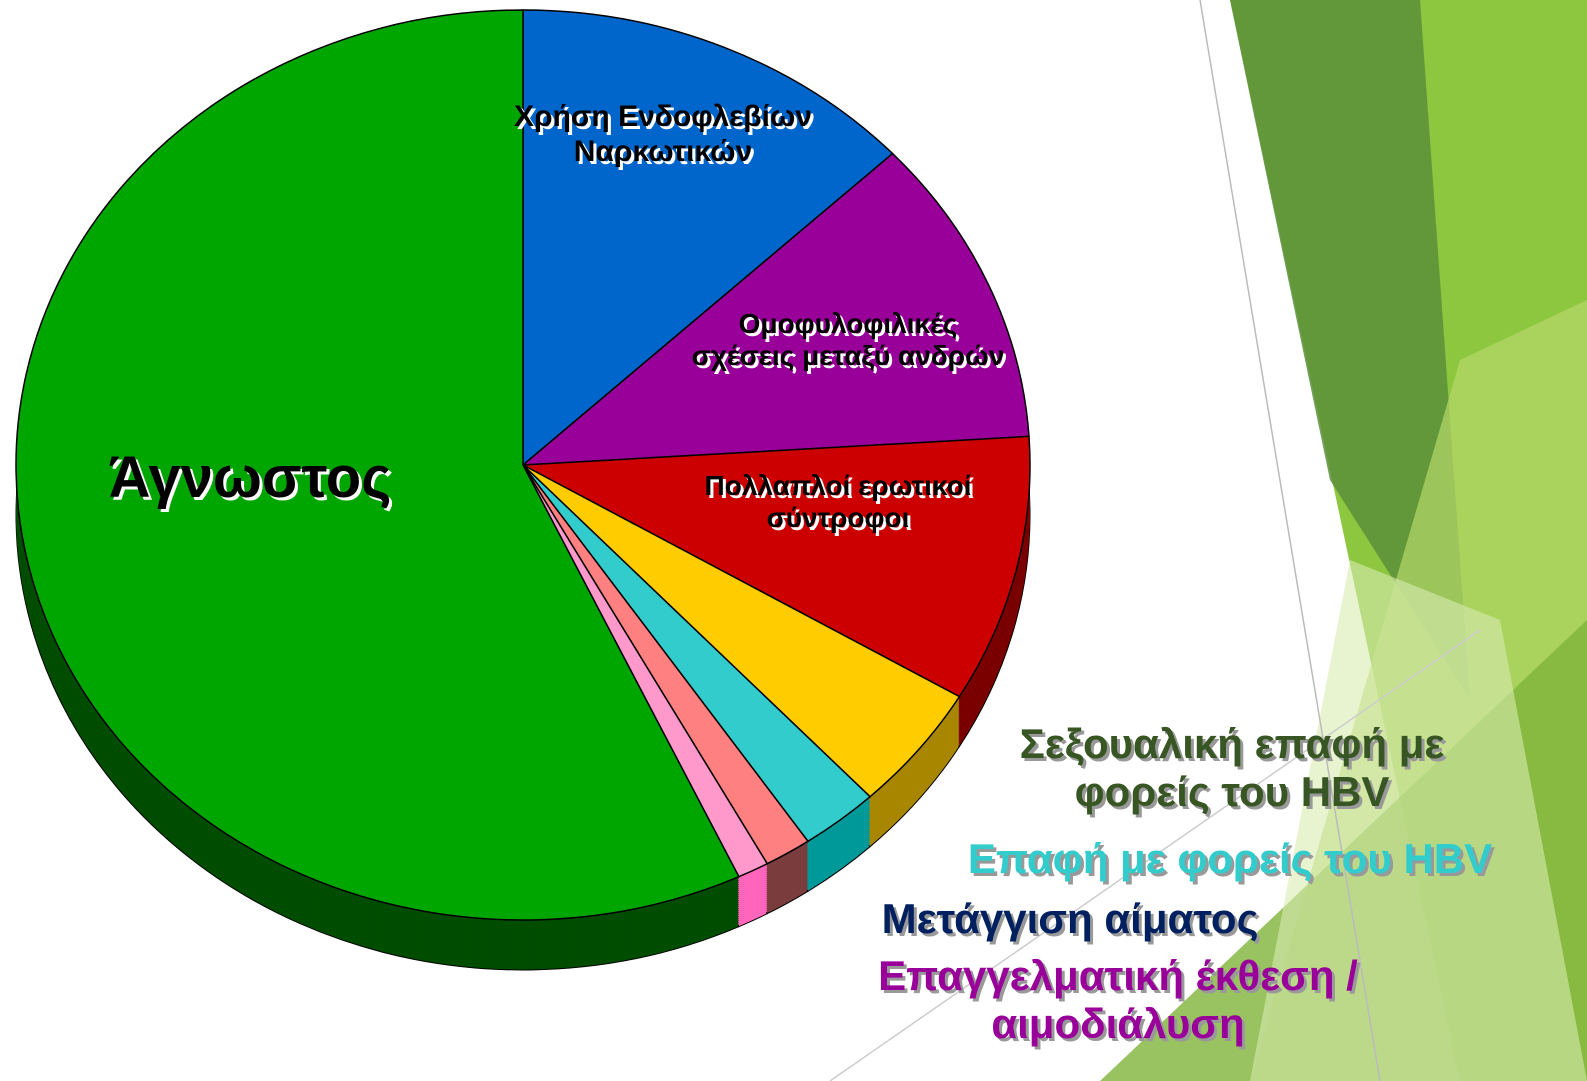 The image size is (1587, 1081). Describe the element at coordinates (838, 502) in the screenshot. I see `slice-label: Πολλαπλοί ερωτικοί σύντροφοι` at that location.